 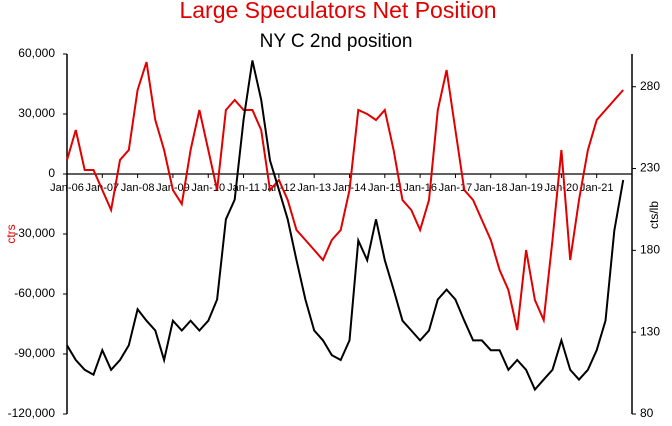 What do you see at coordinates (337, 11) in the screenshot?
I see `chart-title: Large Speculators Net Position` at bounding box center [337, 11].